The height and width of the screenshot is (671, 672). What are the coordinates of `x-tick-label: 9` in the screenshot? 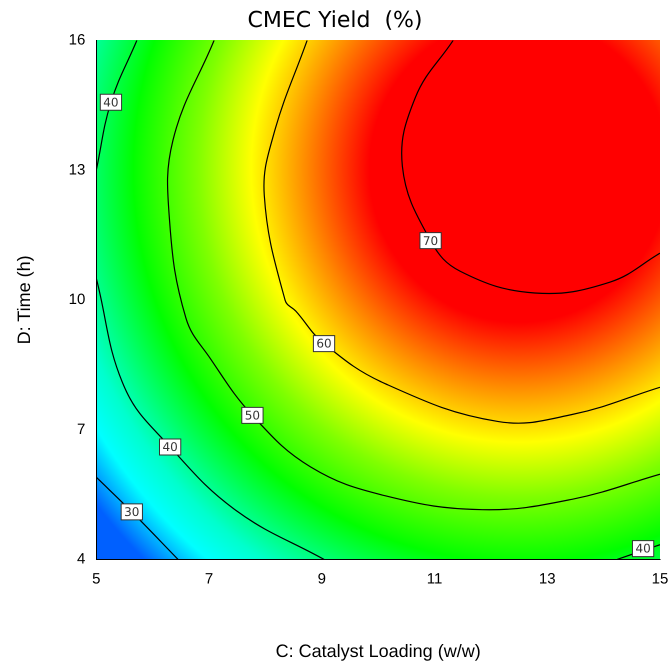 It's located at (322, 579).